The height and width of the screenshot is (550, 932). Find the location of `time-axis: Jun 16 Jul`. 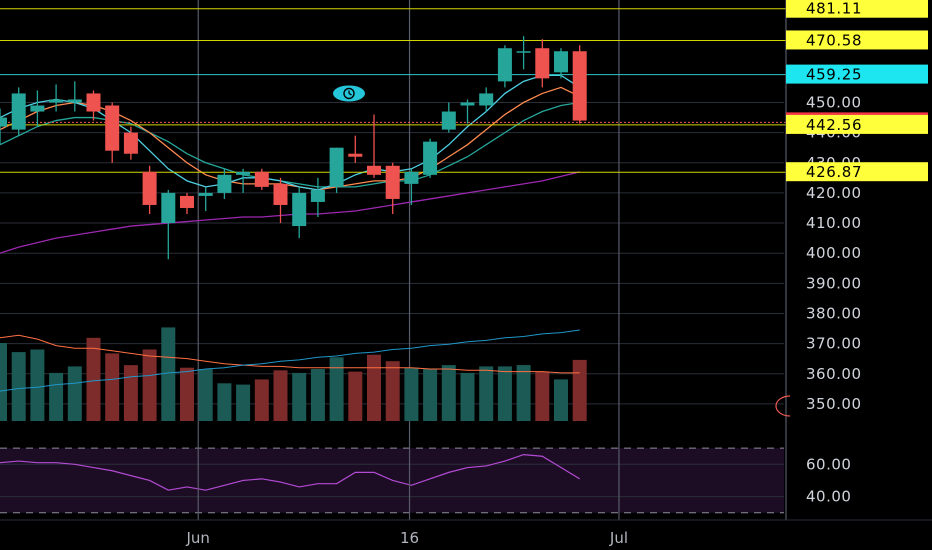

time-axis: Jun 16 Jul is located at coordinates (466, 533).